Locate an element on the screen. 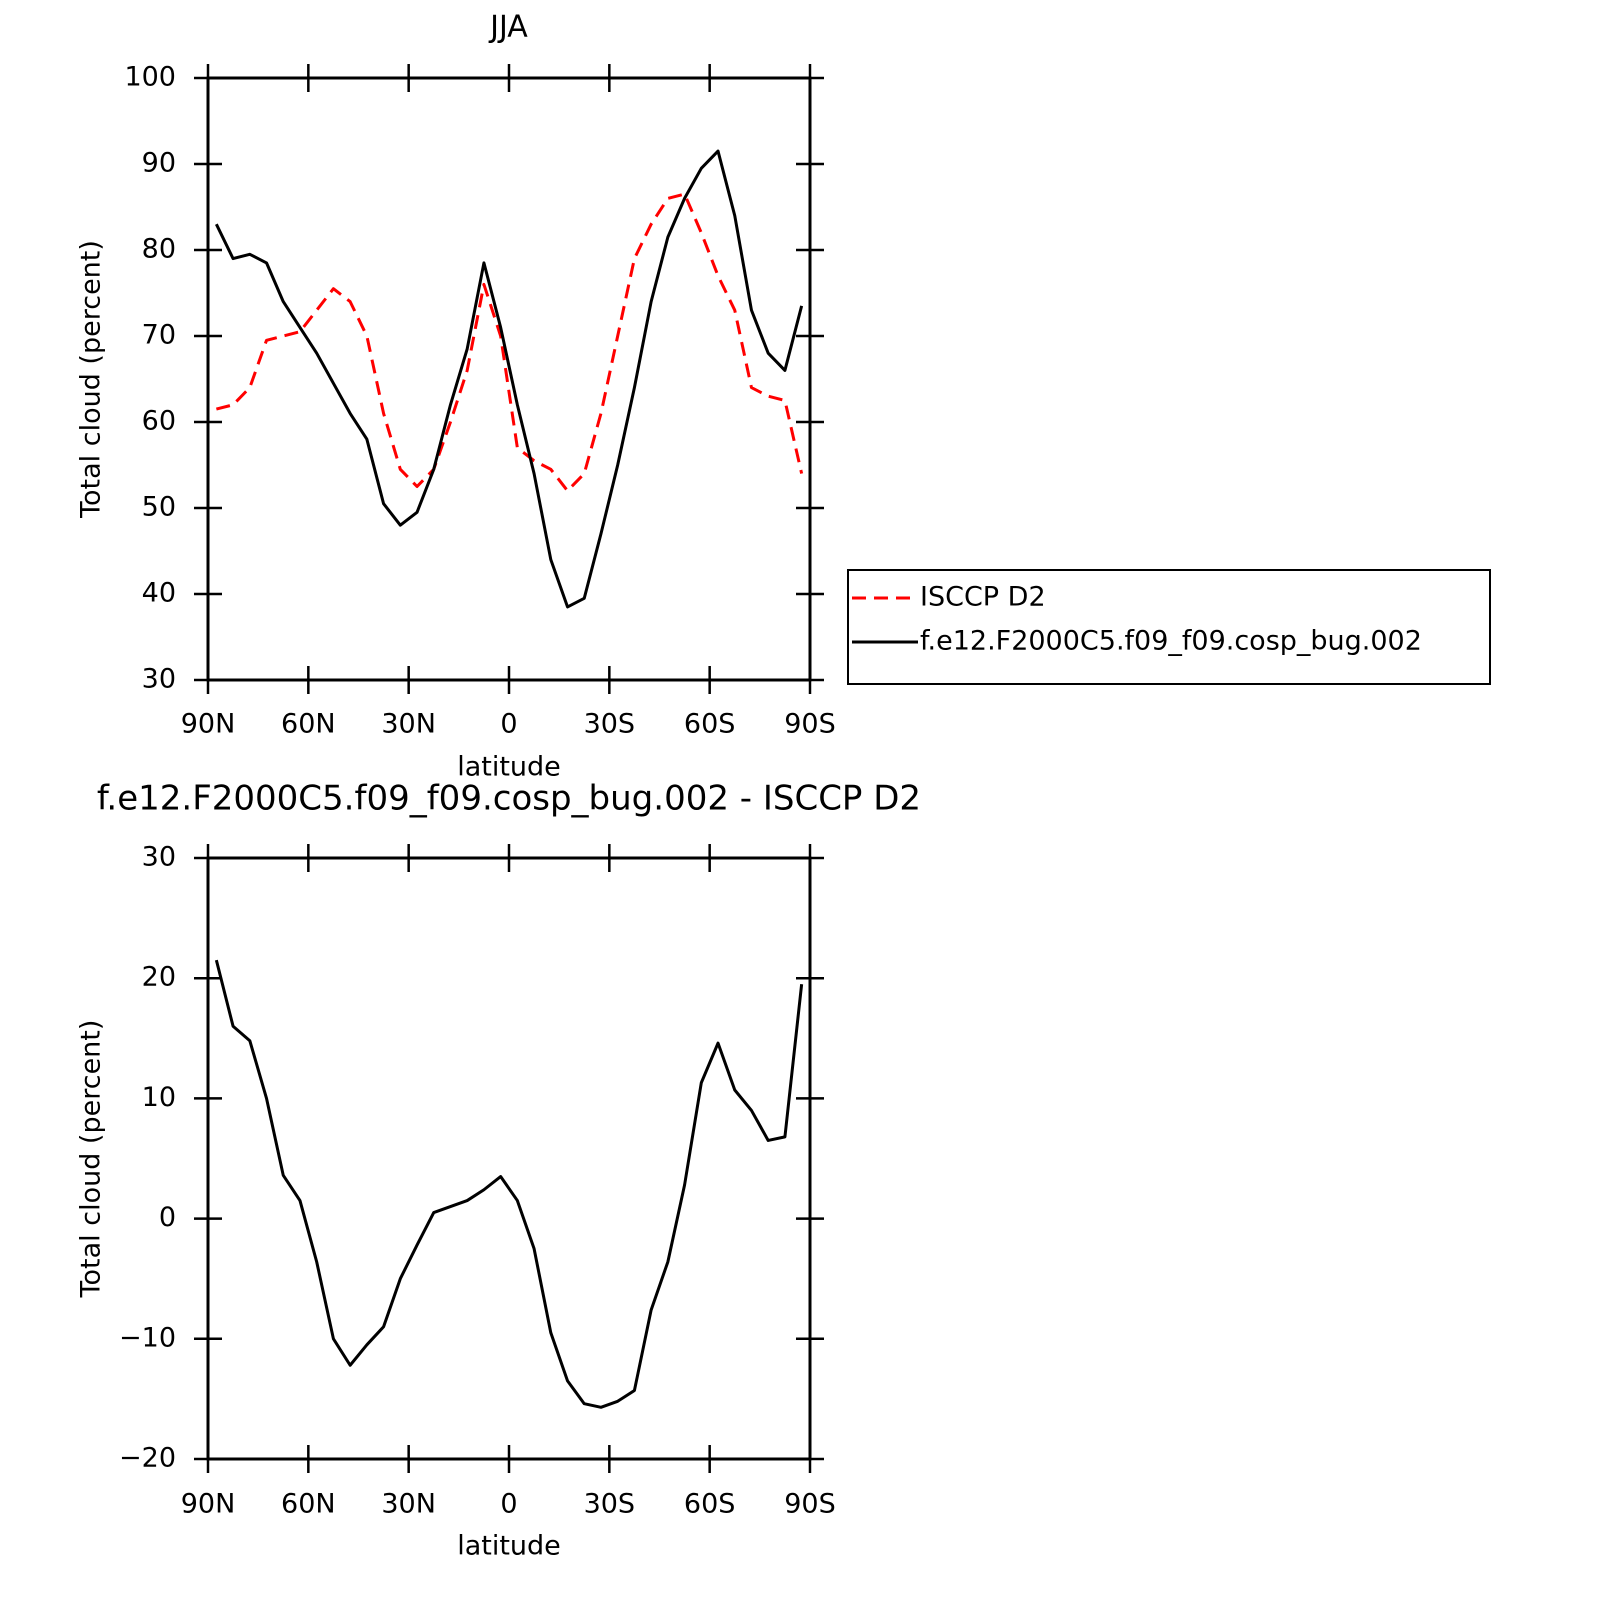 The width and height of the screenshot is (1613, 1613). y-tick-label: −10 is located at coordinates (147, 1337).